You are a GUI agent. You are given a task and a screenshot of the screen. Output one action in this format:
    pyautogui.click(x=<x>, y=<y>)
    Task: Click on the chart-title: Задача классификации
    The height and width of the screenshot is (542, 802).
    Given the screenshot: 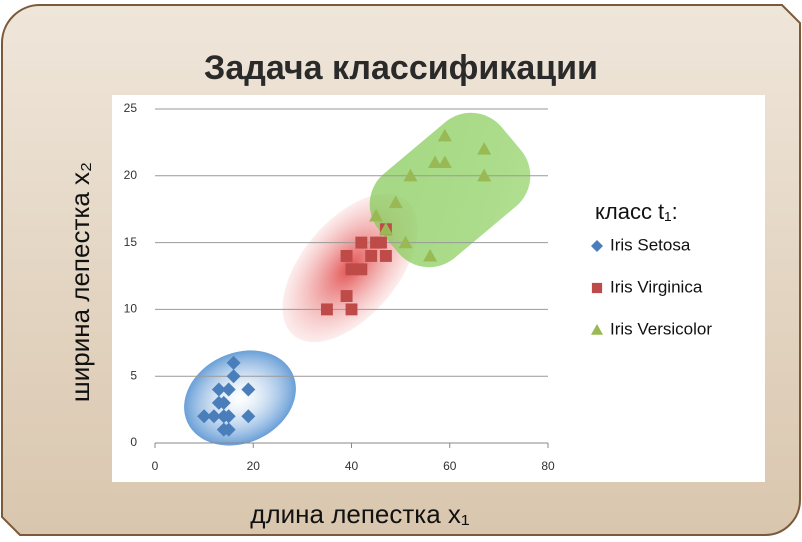 What is the action you would take?
    pyautogui.click(x=401, y=68)
    